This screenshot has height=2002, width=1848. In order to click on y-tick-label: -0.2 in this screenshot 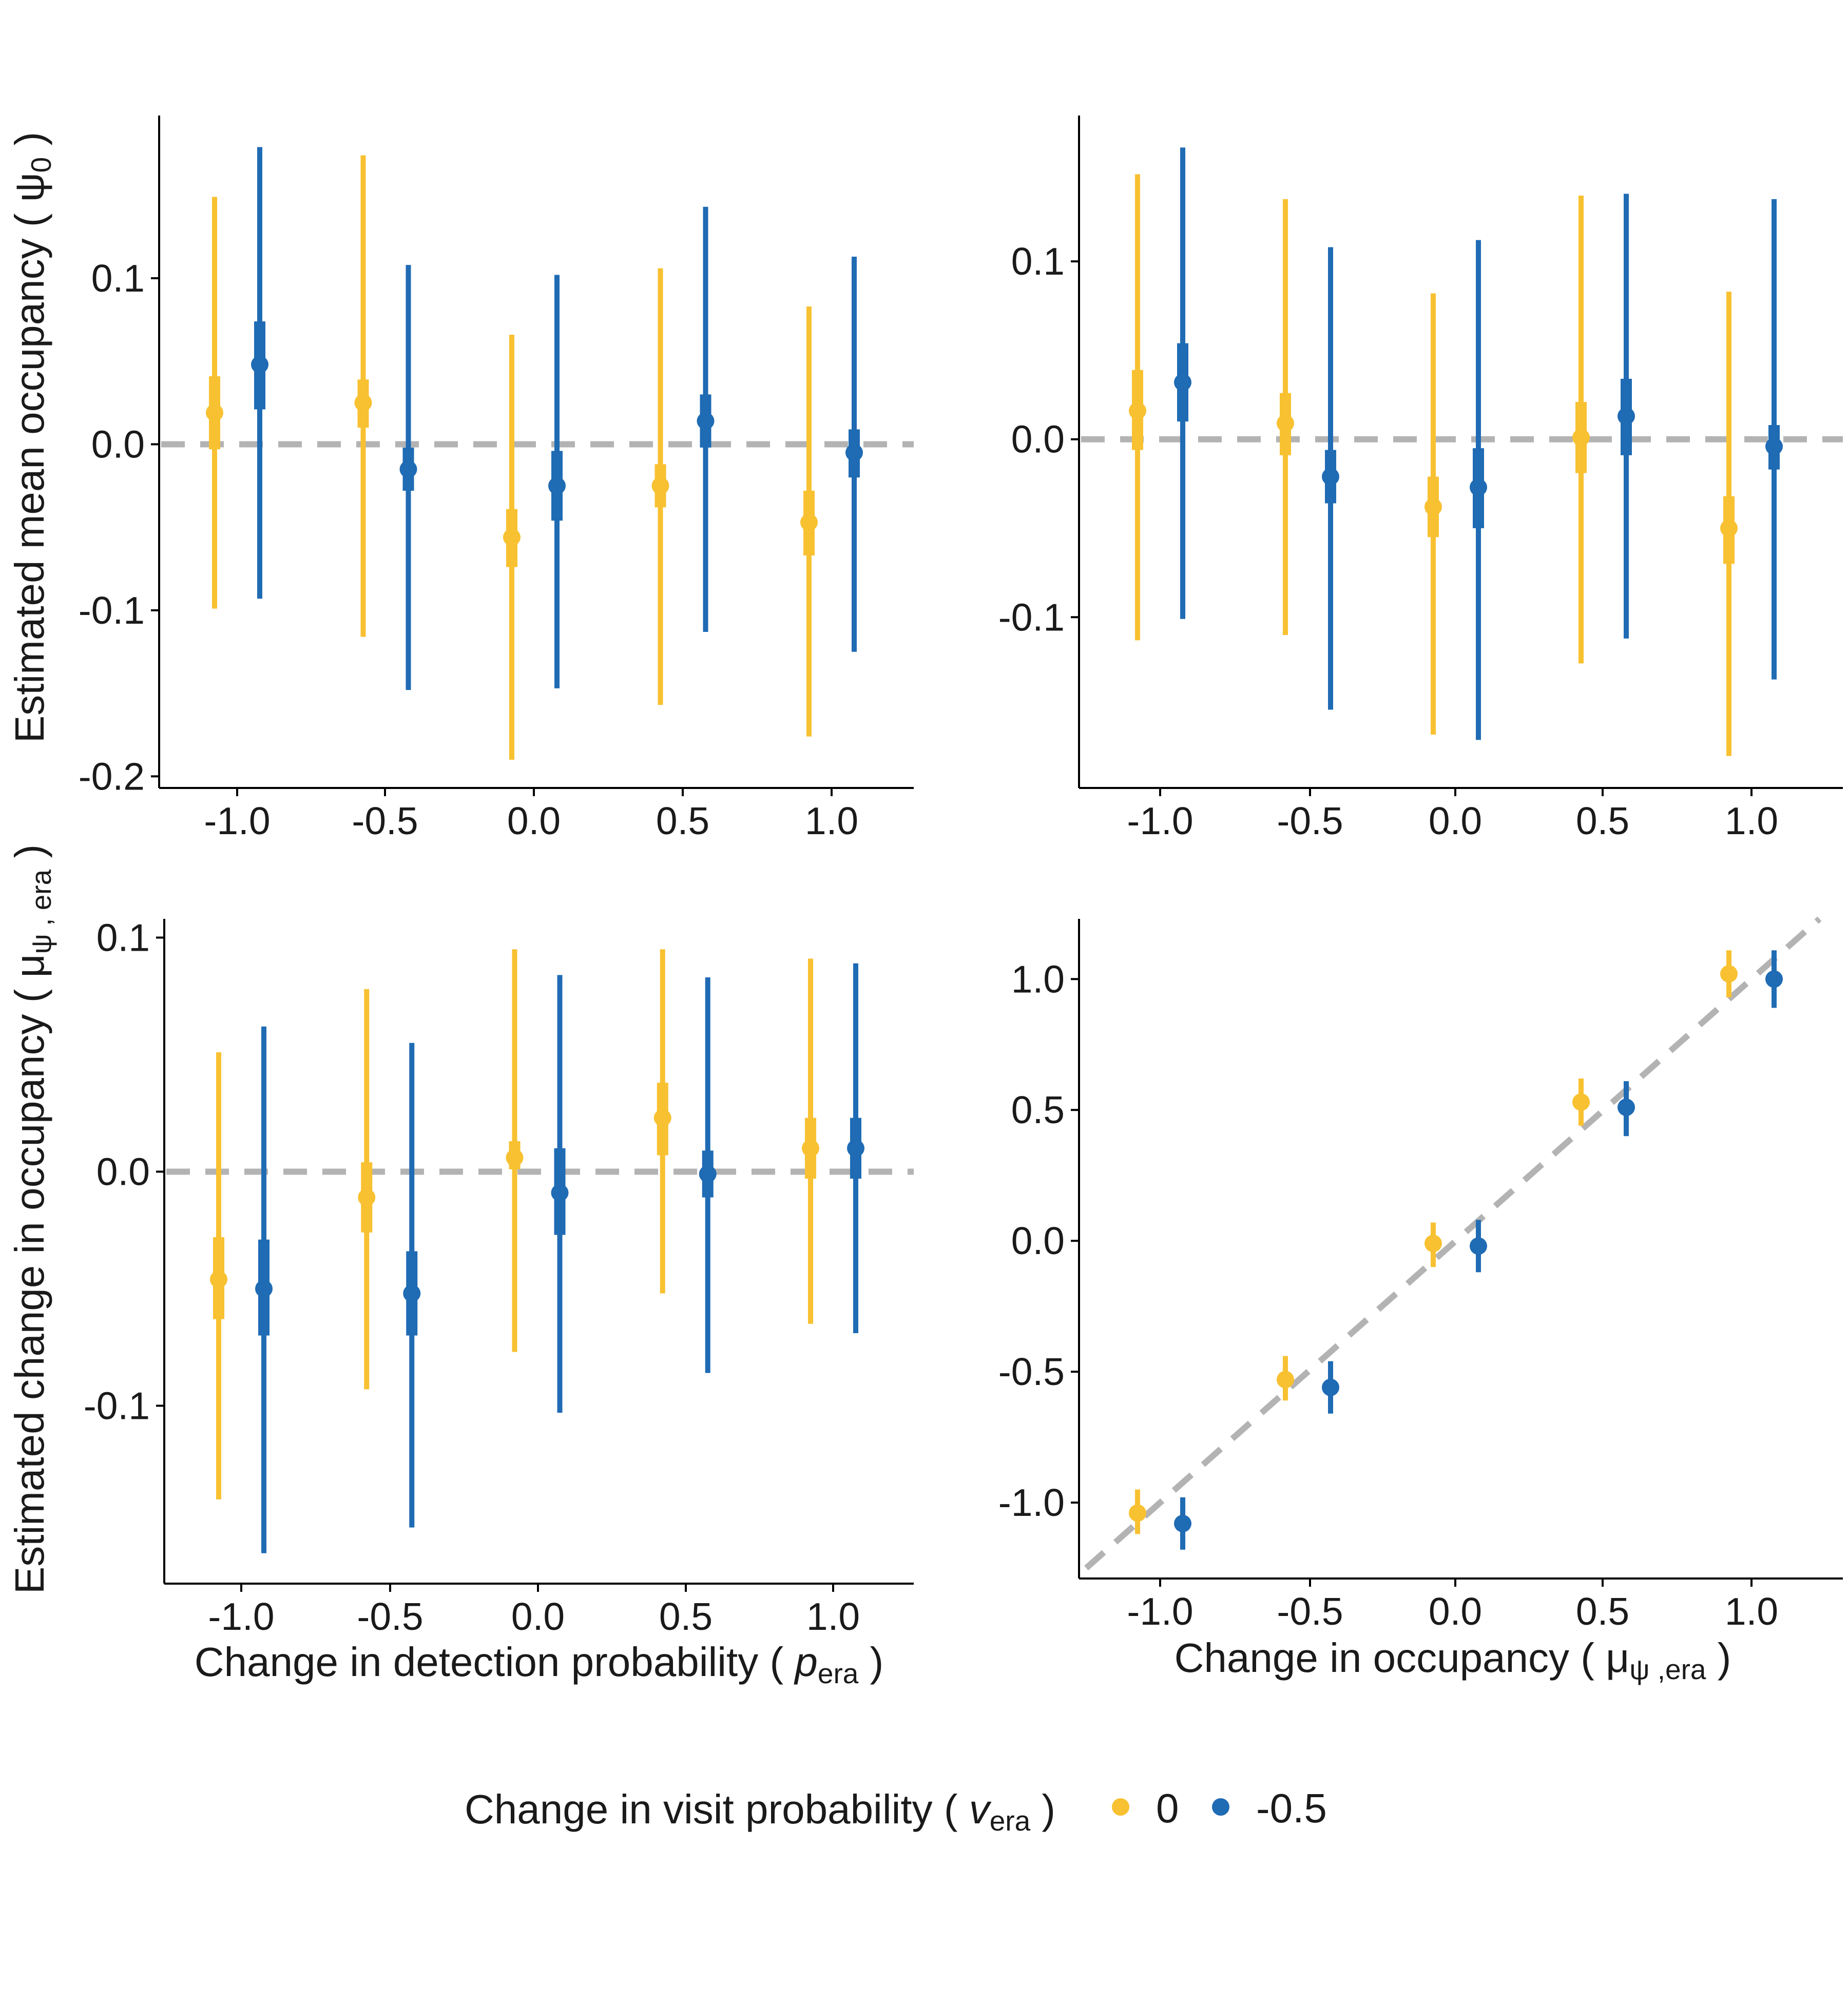, I will do `click(112, 776)`.